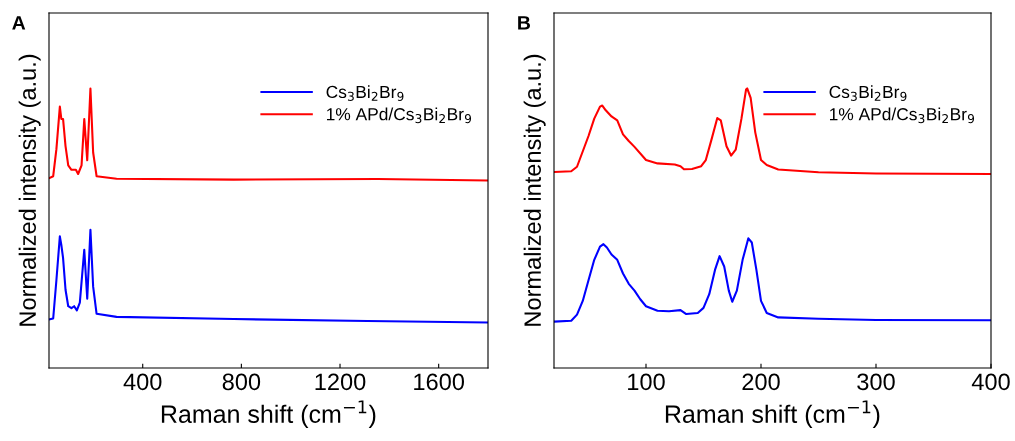 Image resolution: width=1015 pixels, height=441 pixels. I want to click on chart-title: A, so click(19, 23).